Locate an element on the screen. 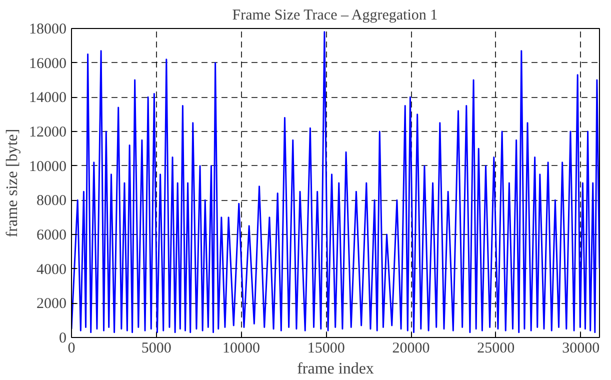  x-tick-label: 20000 is located at coordinates (411, 348).